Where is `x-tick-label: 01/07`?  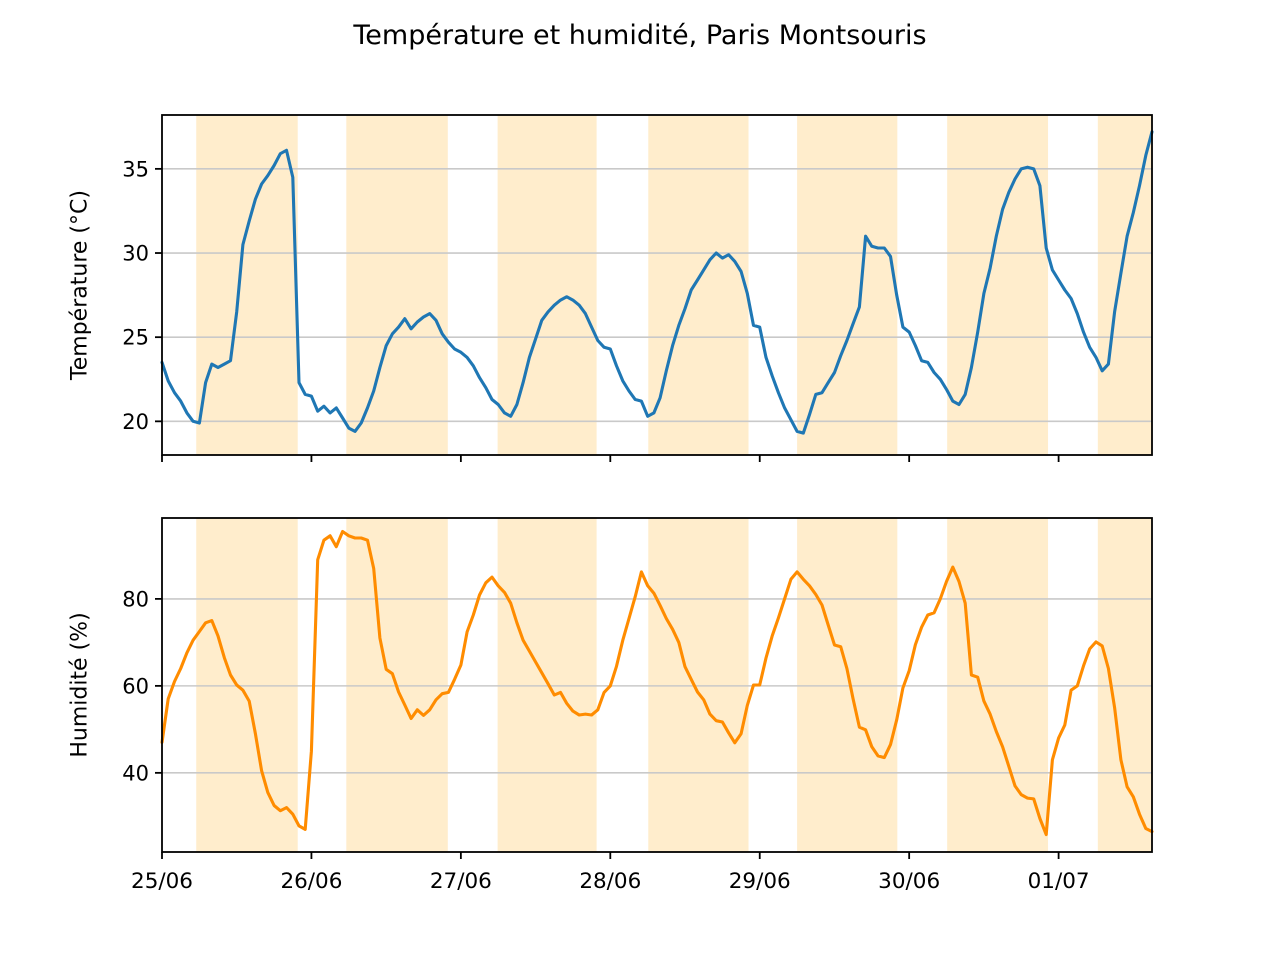
x-tick-label: 01/07 is located at coordinates (1059, 881).